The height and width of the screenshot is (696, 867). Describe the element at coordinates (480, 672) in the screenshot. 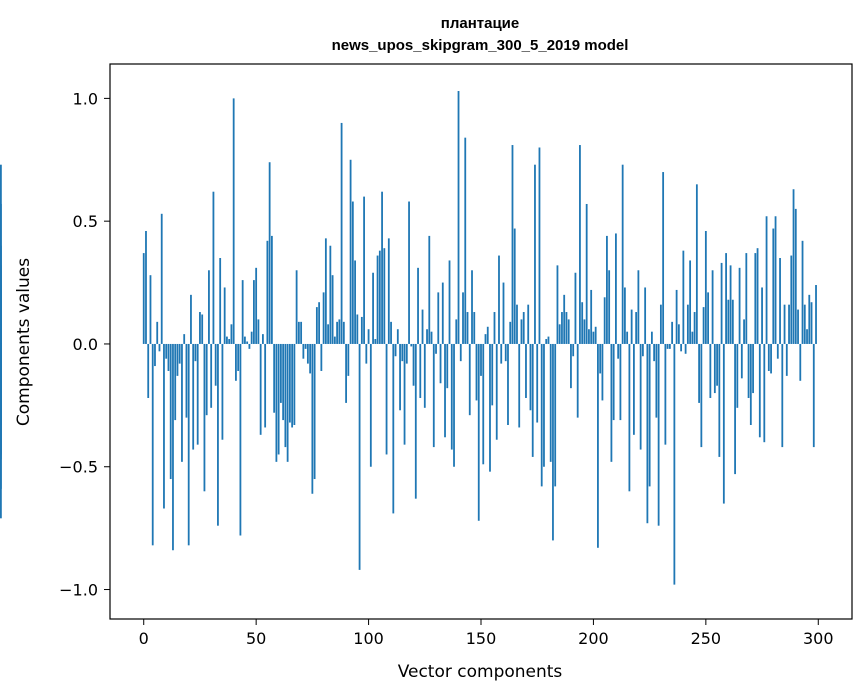

I see `x-axis-label: Vector components` at that location.